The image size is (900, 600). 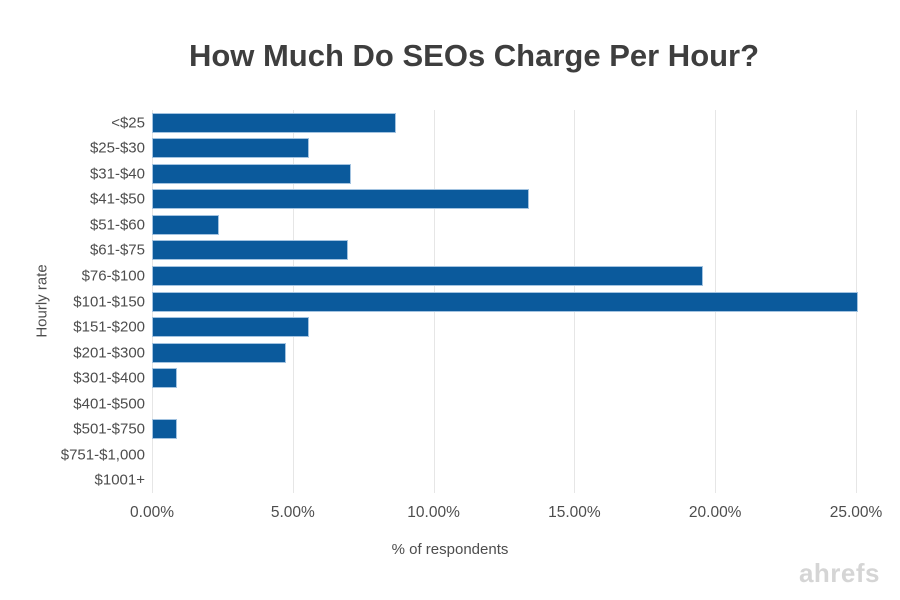 What do you see at coordinates (109, 378) in the screenshot?
I see `y-axis-category-label: $301-$400` at bounding box center [109, 378].